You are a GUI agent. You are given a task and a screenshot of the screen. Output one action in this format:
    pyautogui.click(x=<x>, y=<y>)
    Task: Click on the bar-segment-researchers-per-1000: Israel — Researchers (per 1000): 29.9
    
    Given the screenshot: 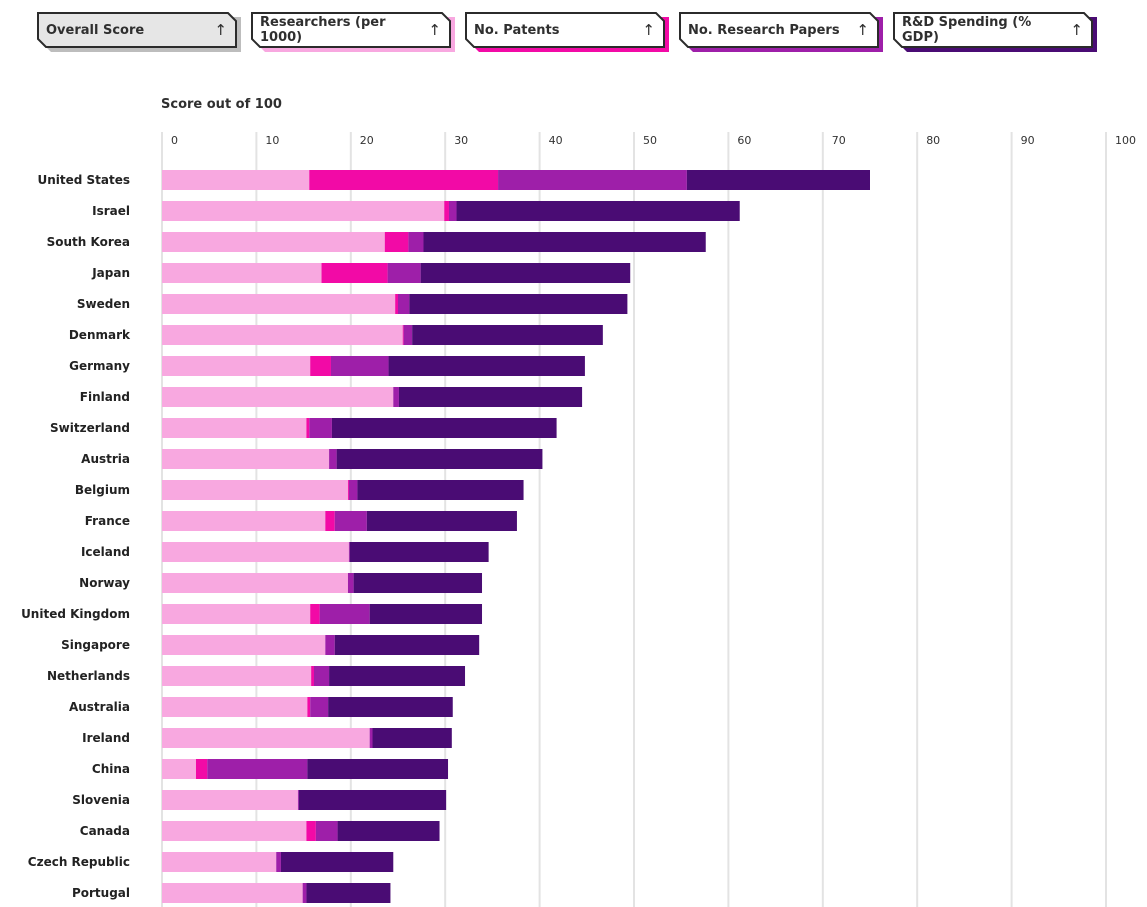 What is the action you would take?
    pyautogui.click(x=303, y=211)
    